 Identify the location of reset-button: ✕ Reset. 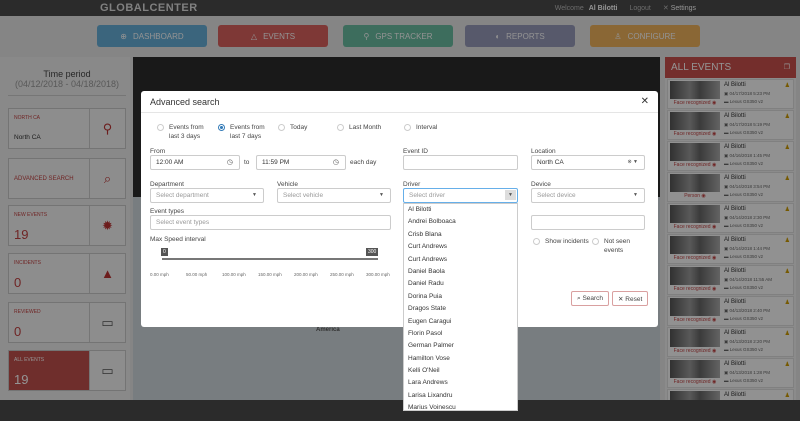
(630, 298).